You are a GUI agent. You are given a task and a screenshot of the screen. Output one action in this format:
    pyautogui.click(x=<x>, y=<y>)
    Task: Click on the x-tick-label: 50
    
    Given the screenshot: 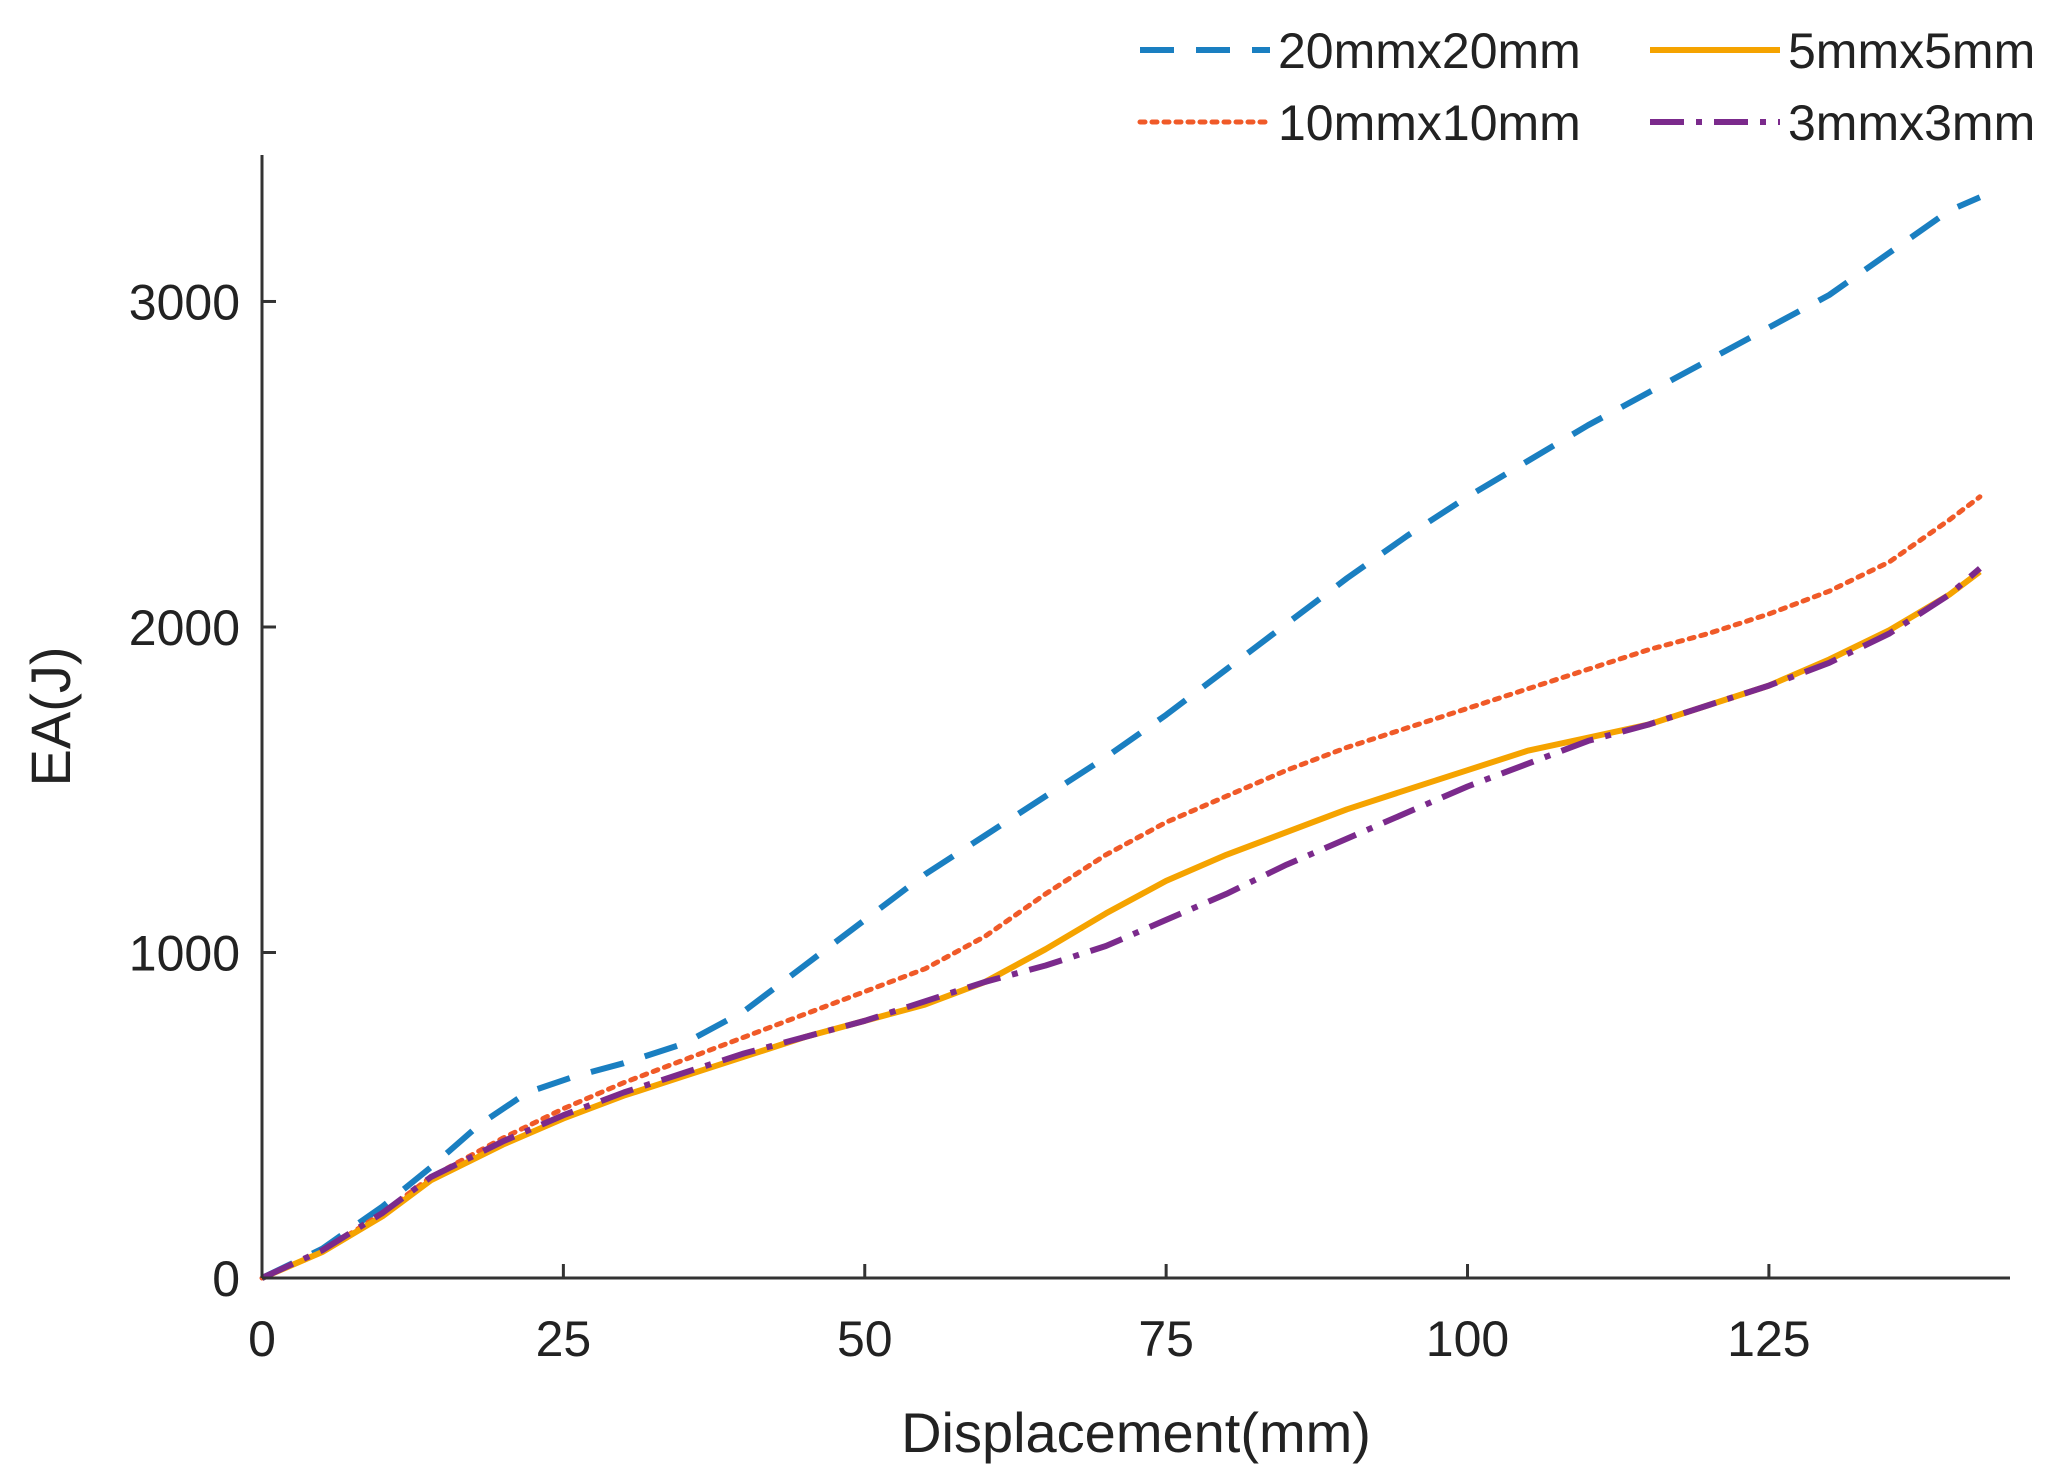 What is the action you would take?
    pyautogui.click(x=865, y=1339)
    